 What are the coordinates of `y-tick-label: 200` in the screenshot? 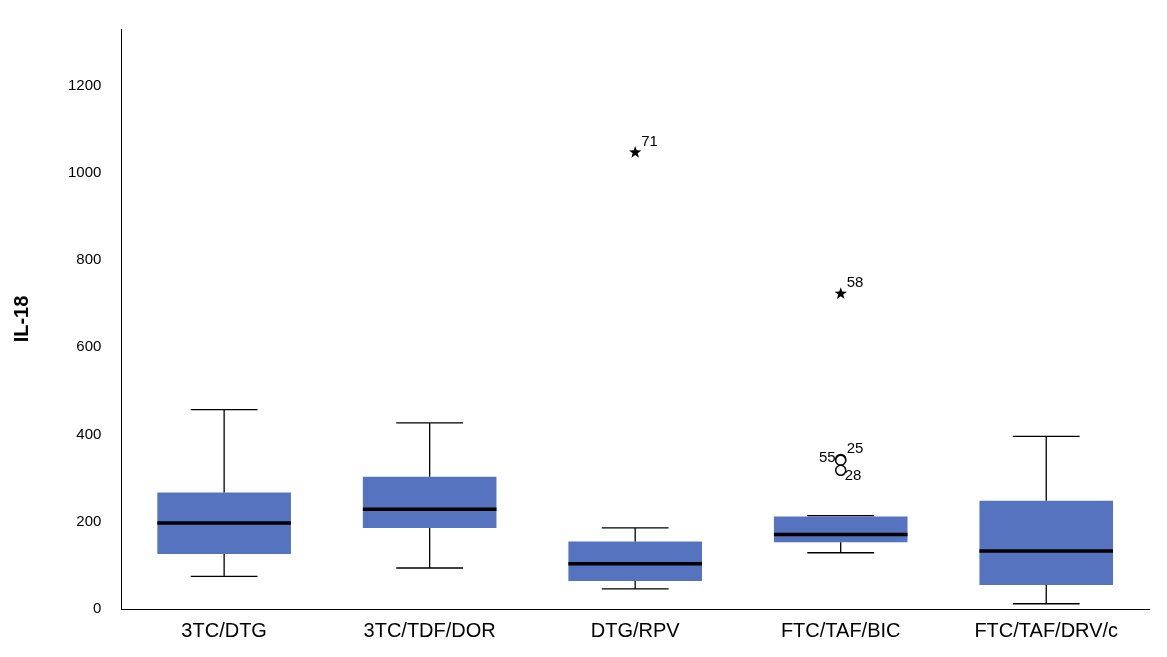 It's located at (89, 520).